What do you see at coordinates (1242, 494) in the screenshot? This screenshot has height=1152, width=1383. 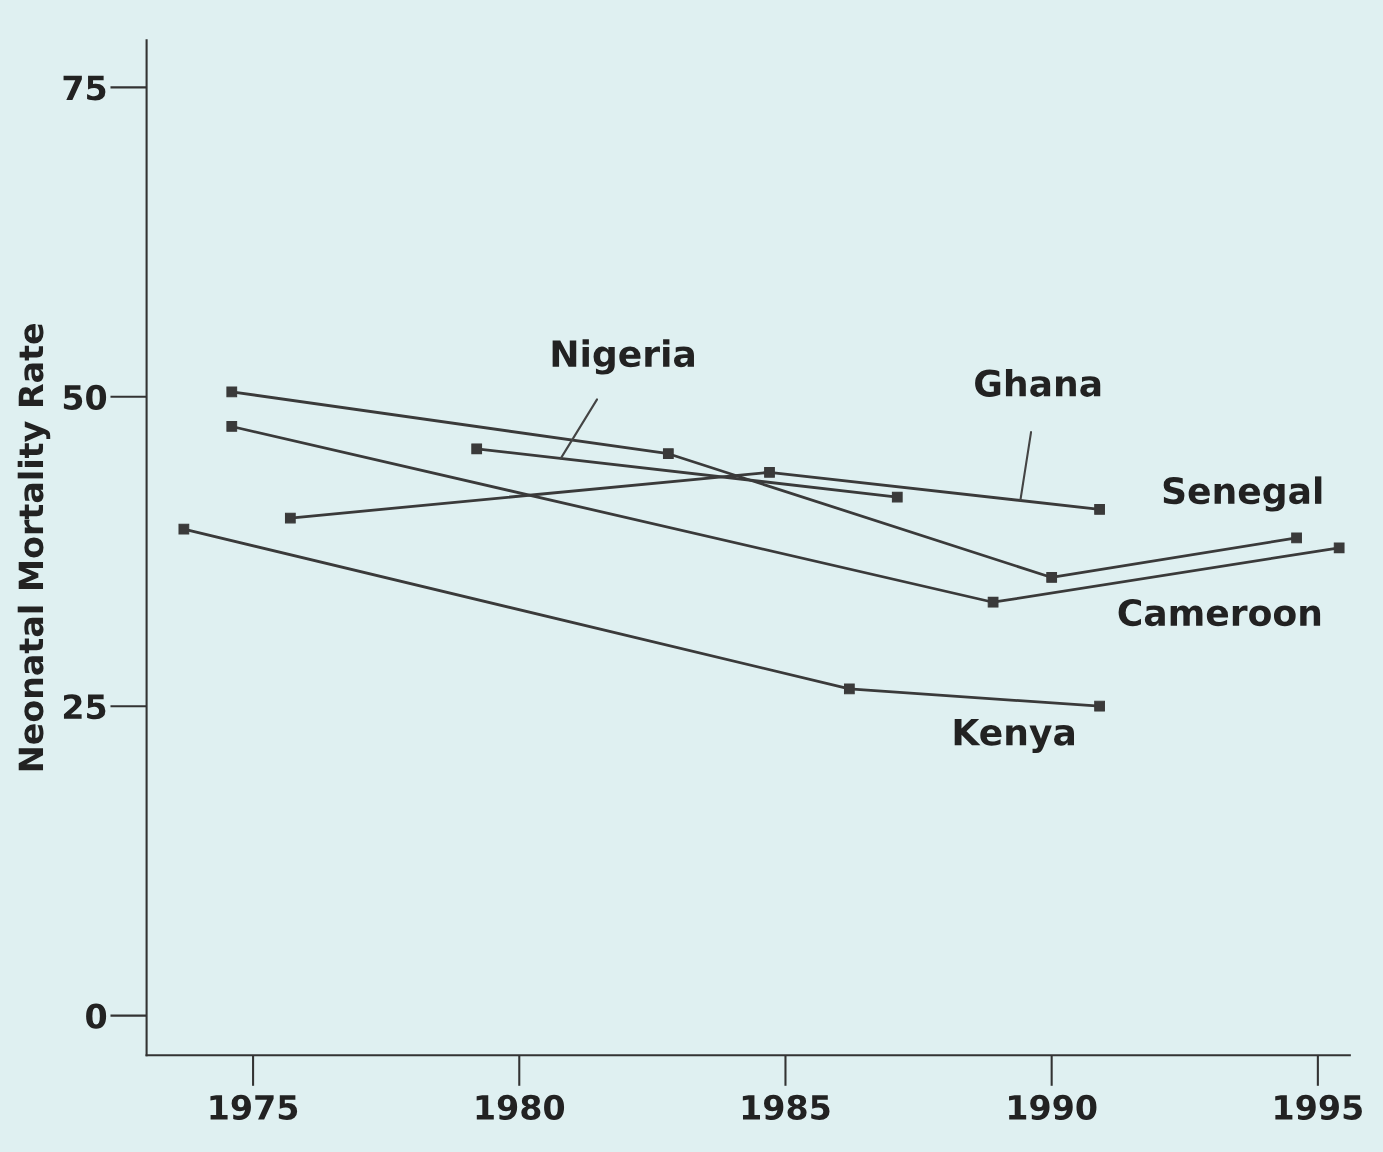 I see `series-label: Senegal` at bounding box center [1242, 494].